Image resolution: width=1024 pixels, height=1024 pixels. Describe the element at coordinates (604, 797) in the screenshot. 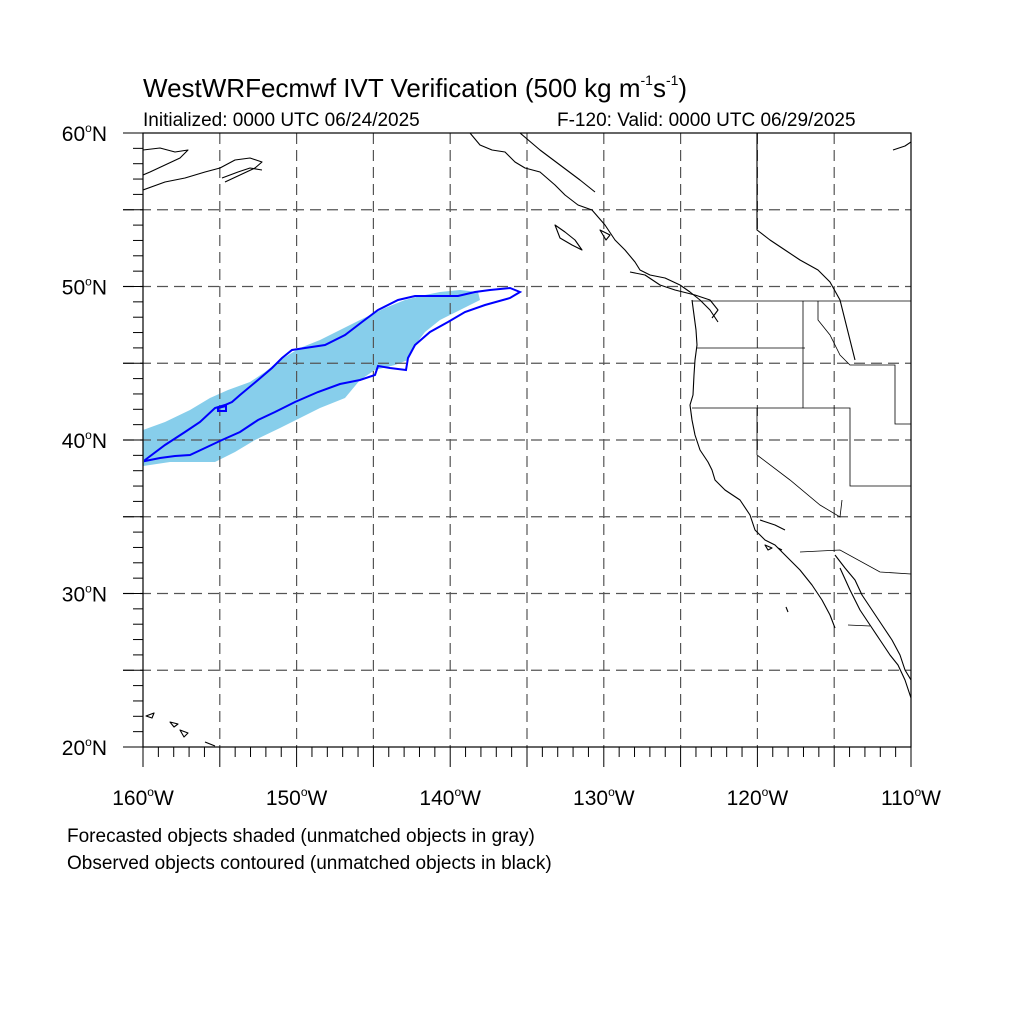

I see `longitude-label: 130oW` at that location.